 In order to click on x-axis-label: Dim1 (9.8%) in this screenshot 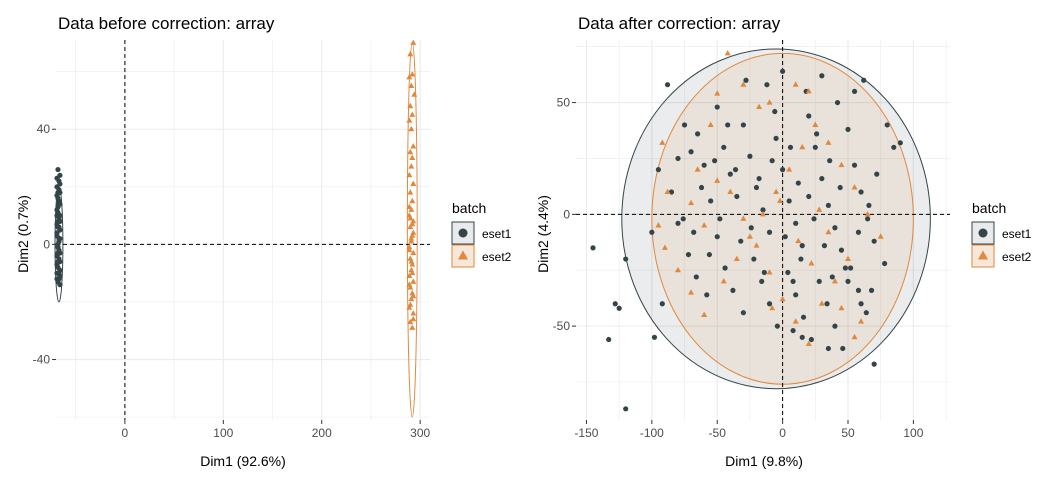, I will do `click(764, 461)`.